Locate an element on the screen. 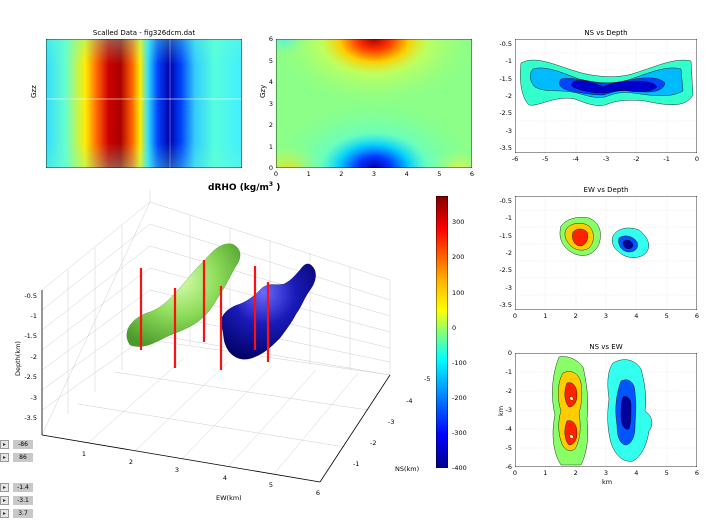 The width and height of the screenshot is (713, 525). ew-depth-xtick: 3 is located at coordinates (606, 316).